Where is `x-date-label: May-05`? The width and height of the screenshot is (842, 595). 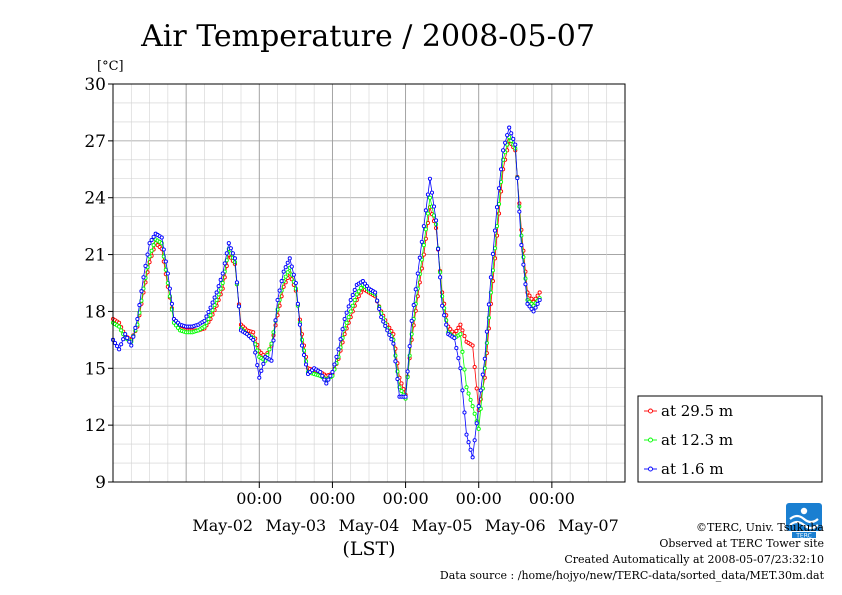 x-date-label: May-05 is located at coordinates (442, 525).